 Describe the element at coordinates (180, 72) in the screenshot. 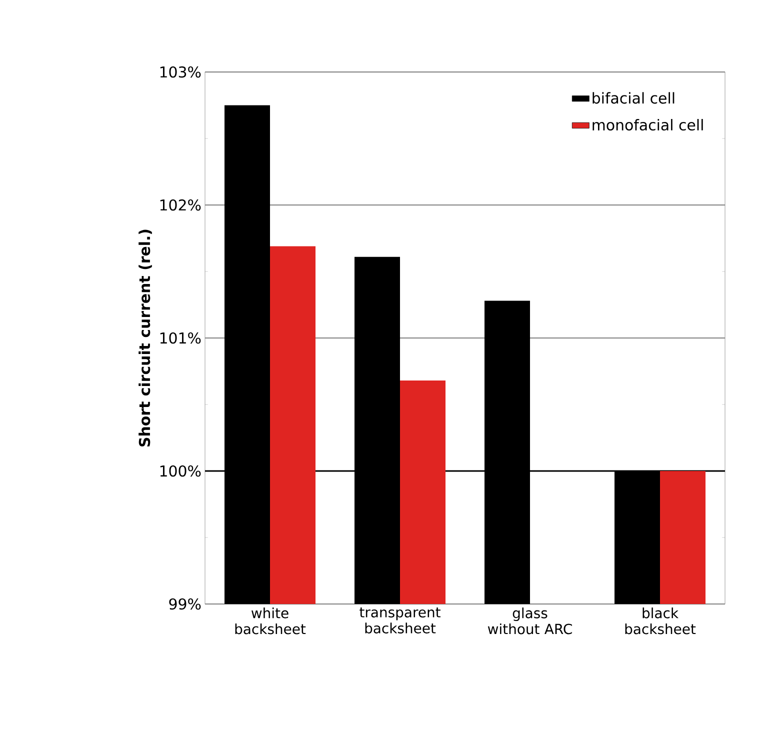

I see `y-tick-label: 103%` at that location.